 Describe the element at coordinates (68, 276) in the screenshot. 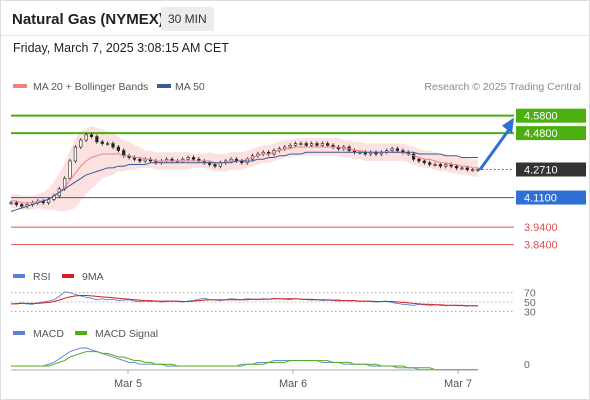

I see `rsi-ma-legend-swatch` at that location.